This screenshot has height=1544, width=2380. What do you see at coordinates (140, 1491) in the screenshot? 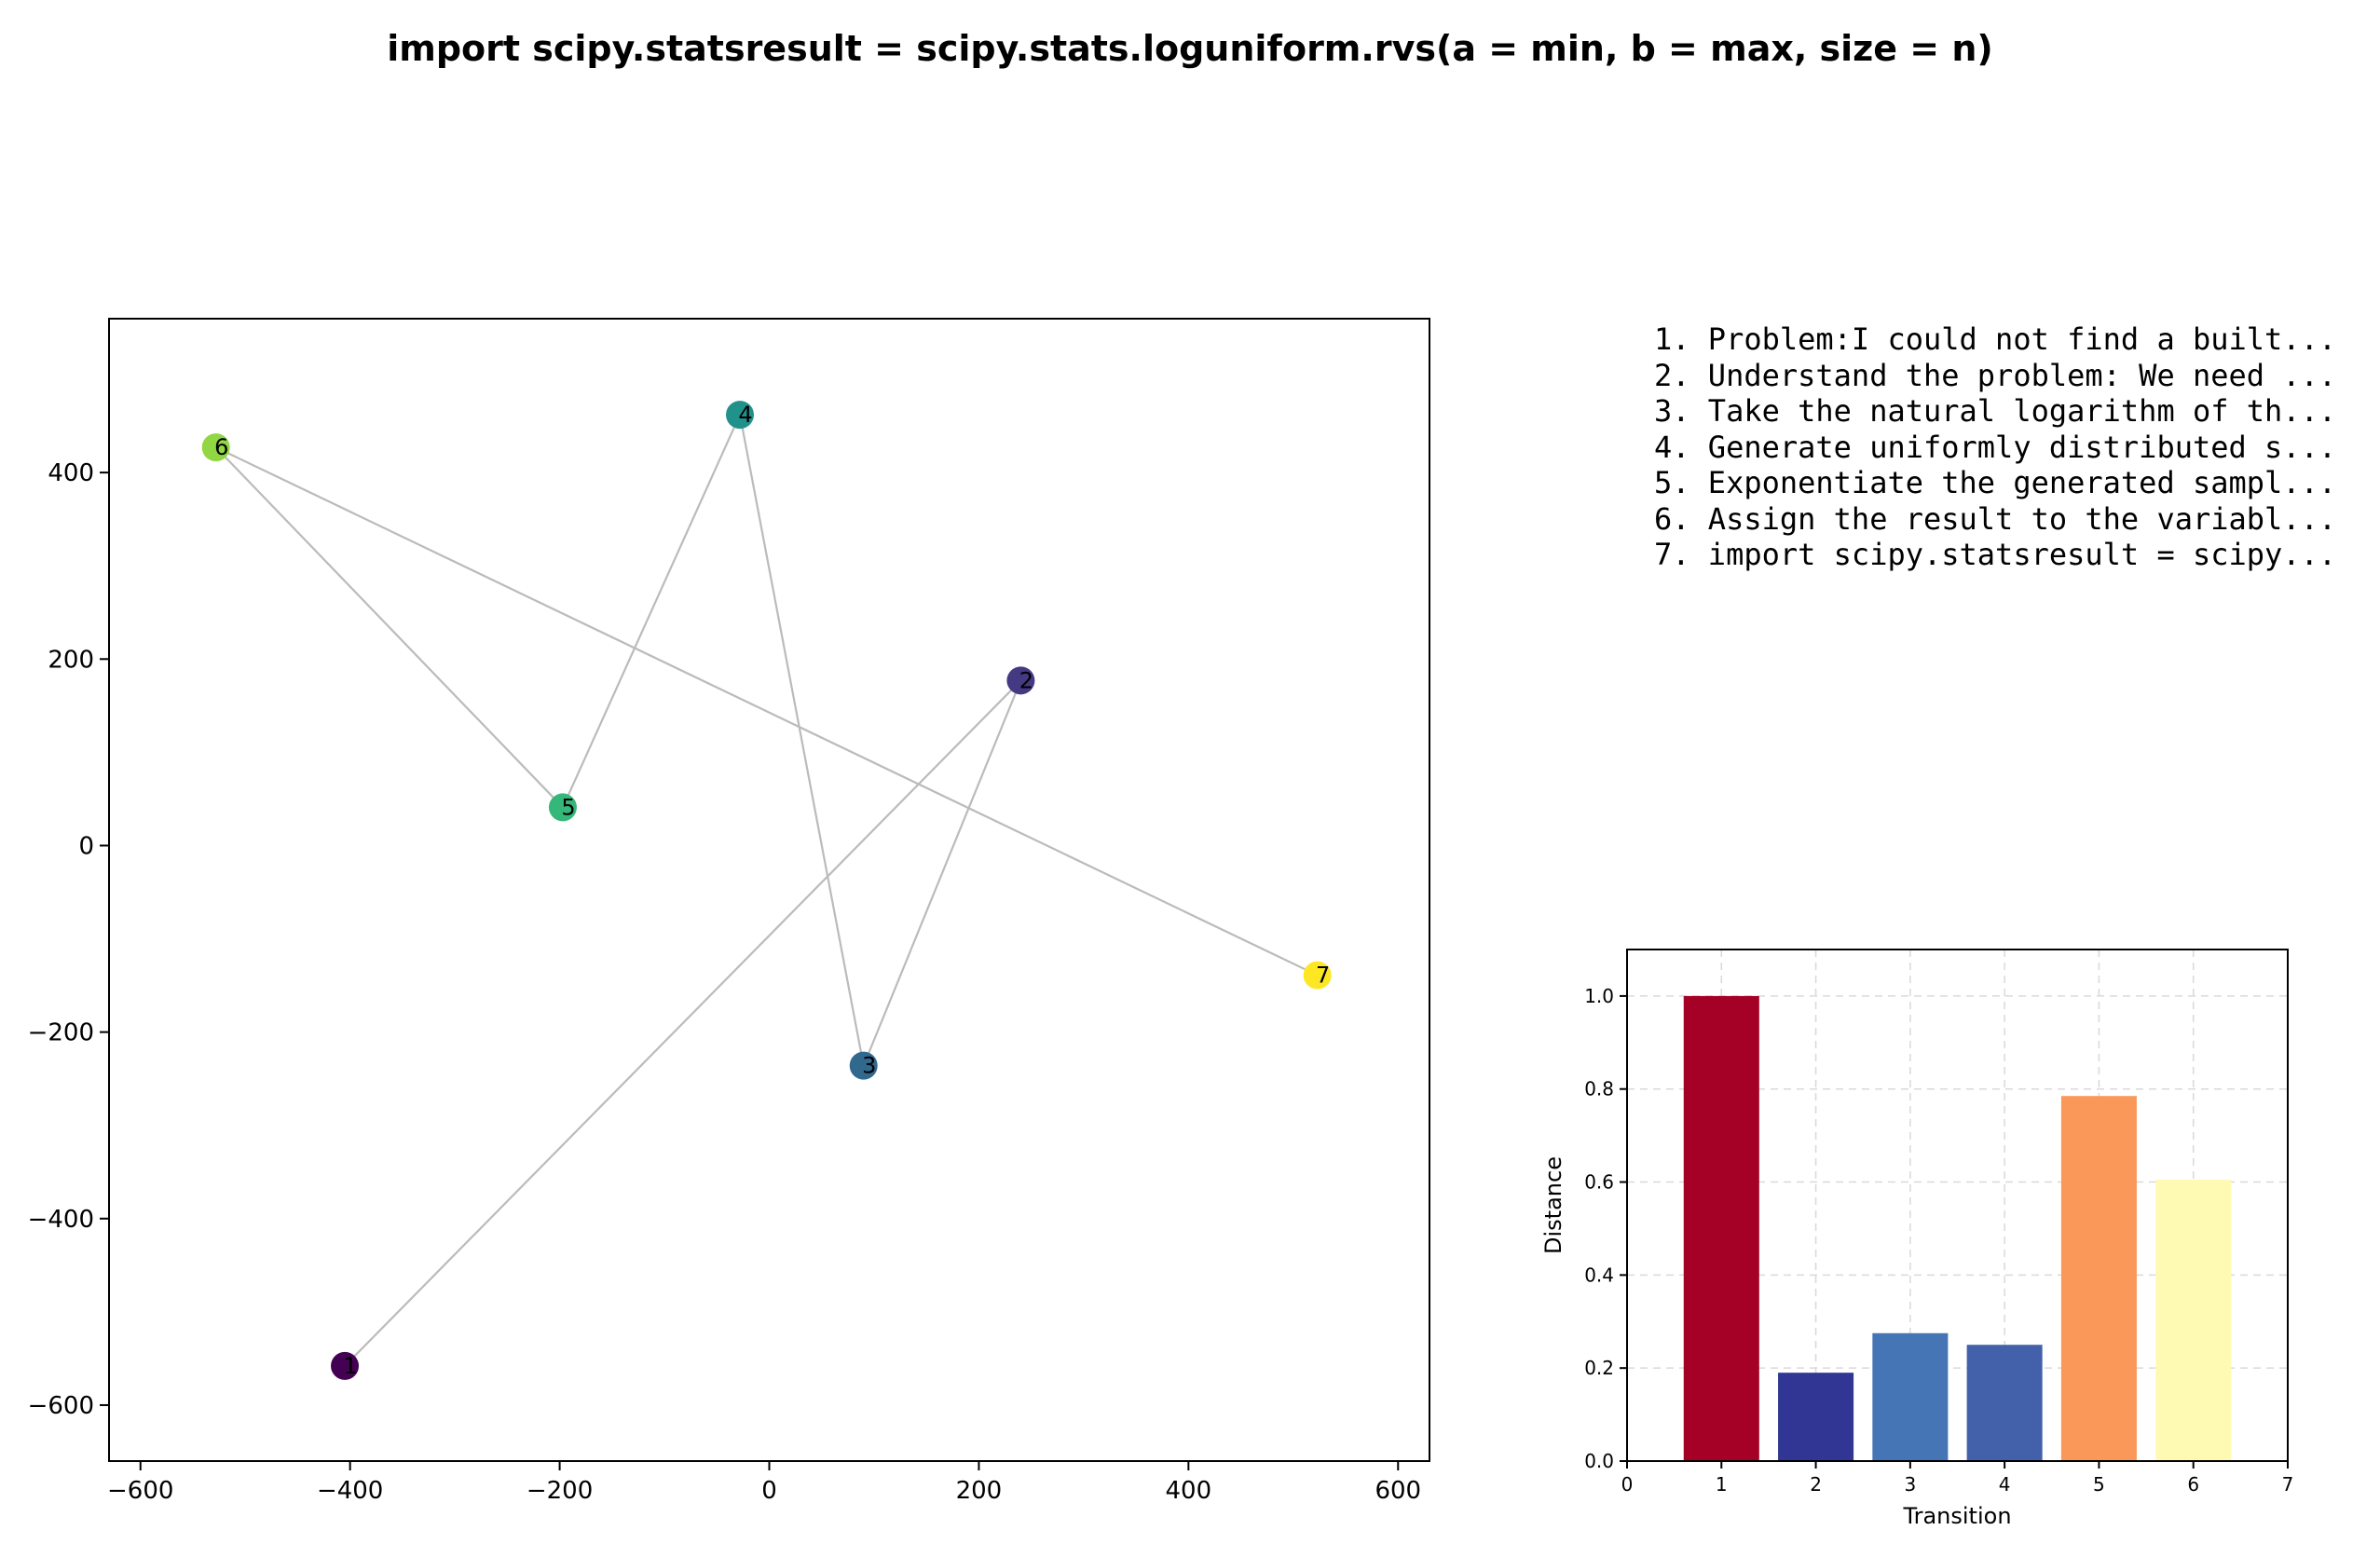
I see `x-tick-label: −600` at bounding box center [140, 1491].